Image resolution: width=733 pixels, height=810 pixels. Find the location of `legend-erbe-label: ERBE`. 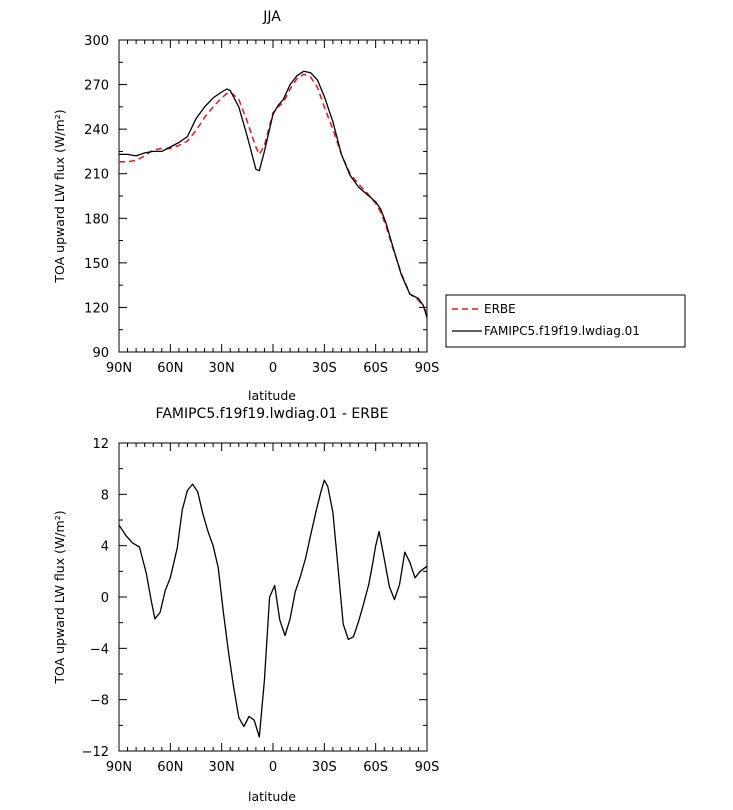

legend-erbe-label: ERBE is located at coordinates (500, 309).